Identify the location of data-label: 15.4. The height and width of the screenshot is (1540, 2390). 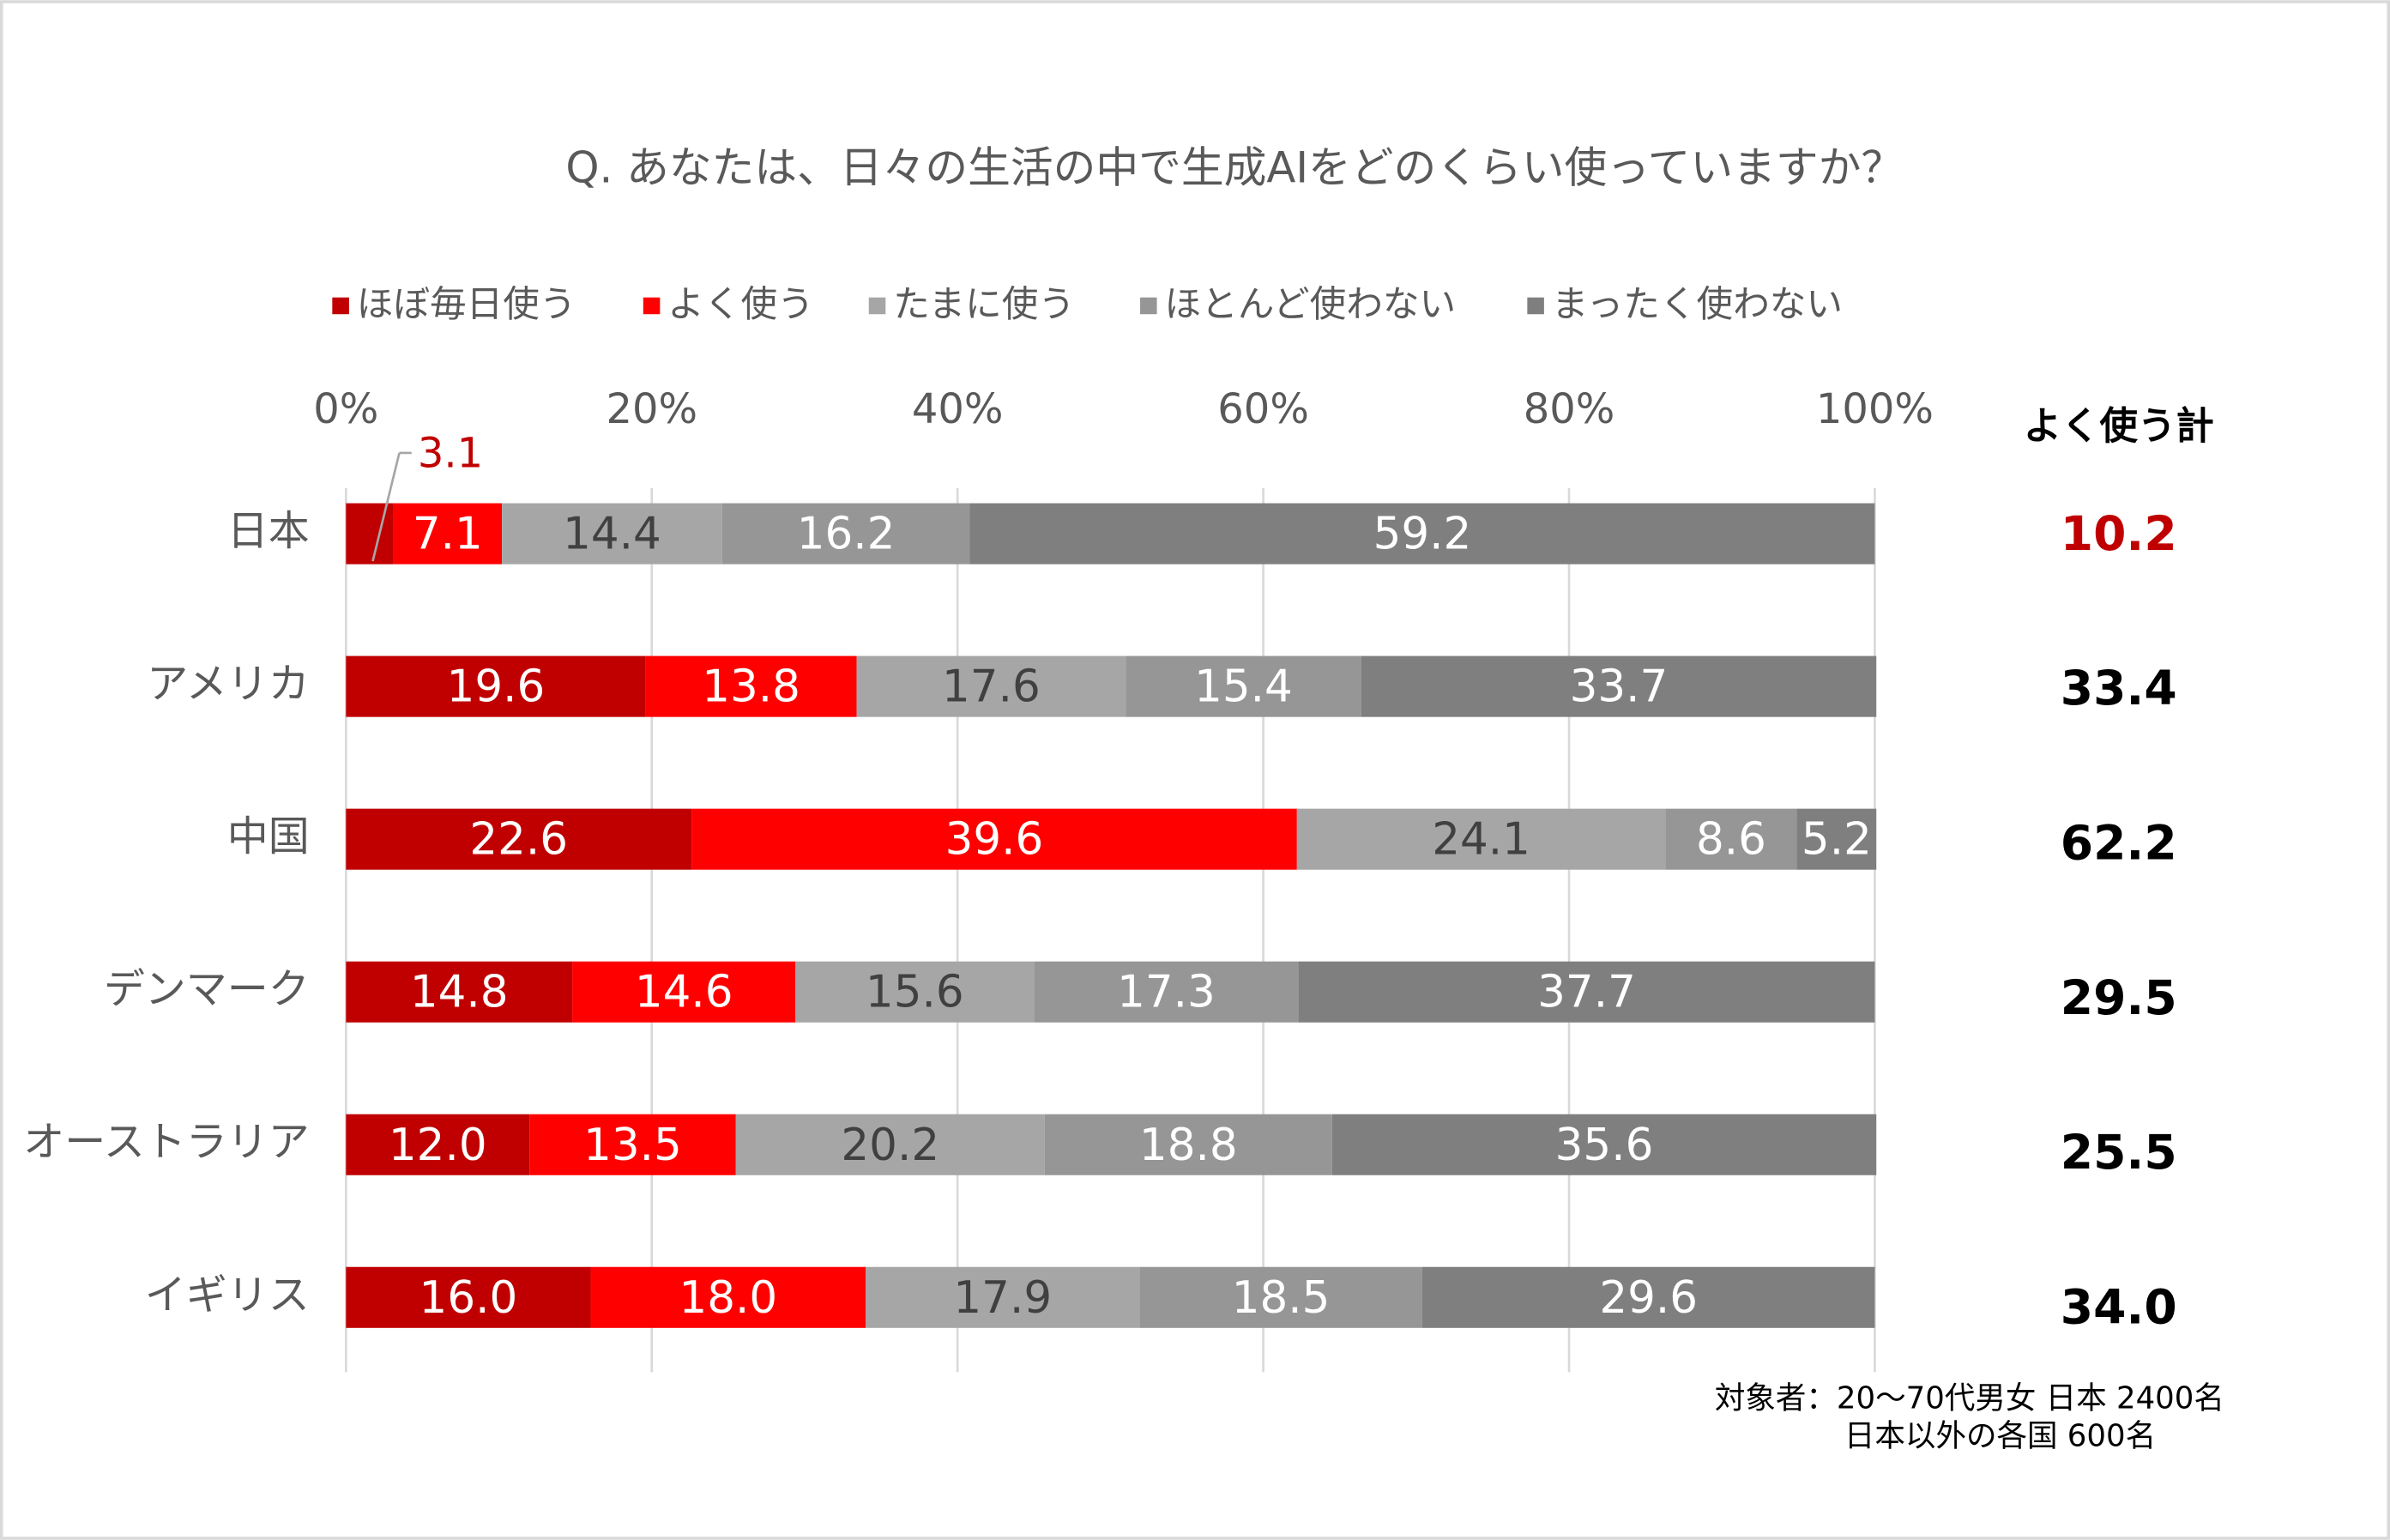
(1243, 687).